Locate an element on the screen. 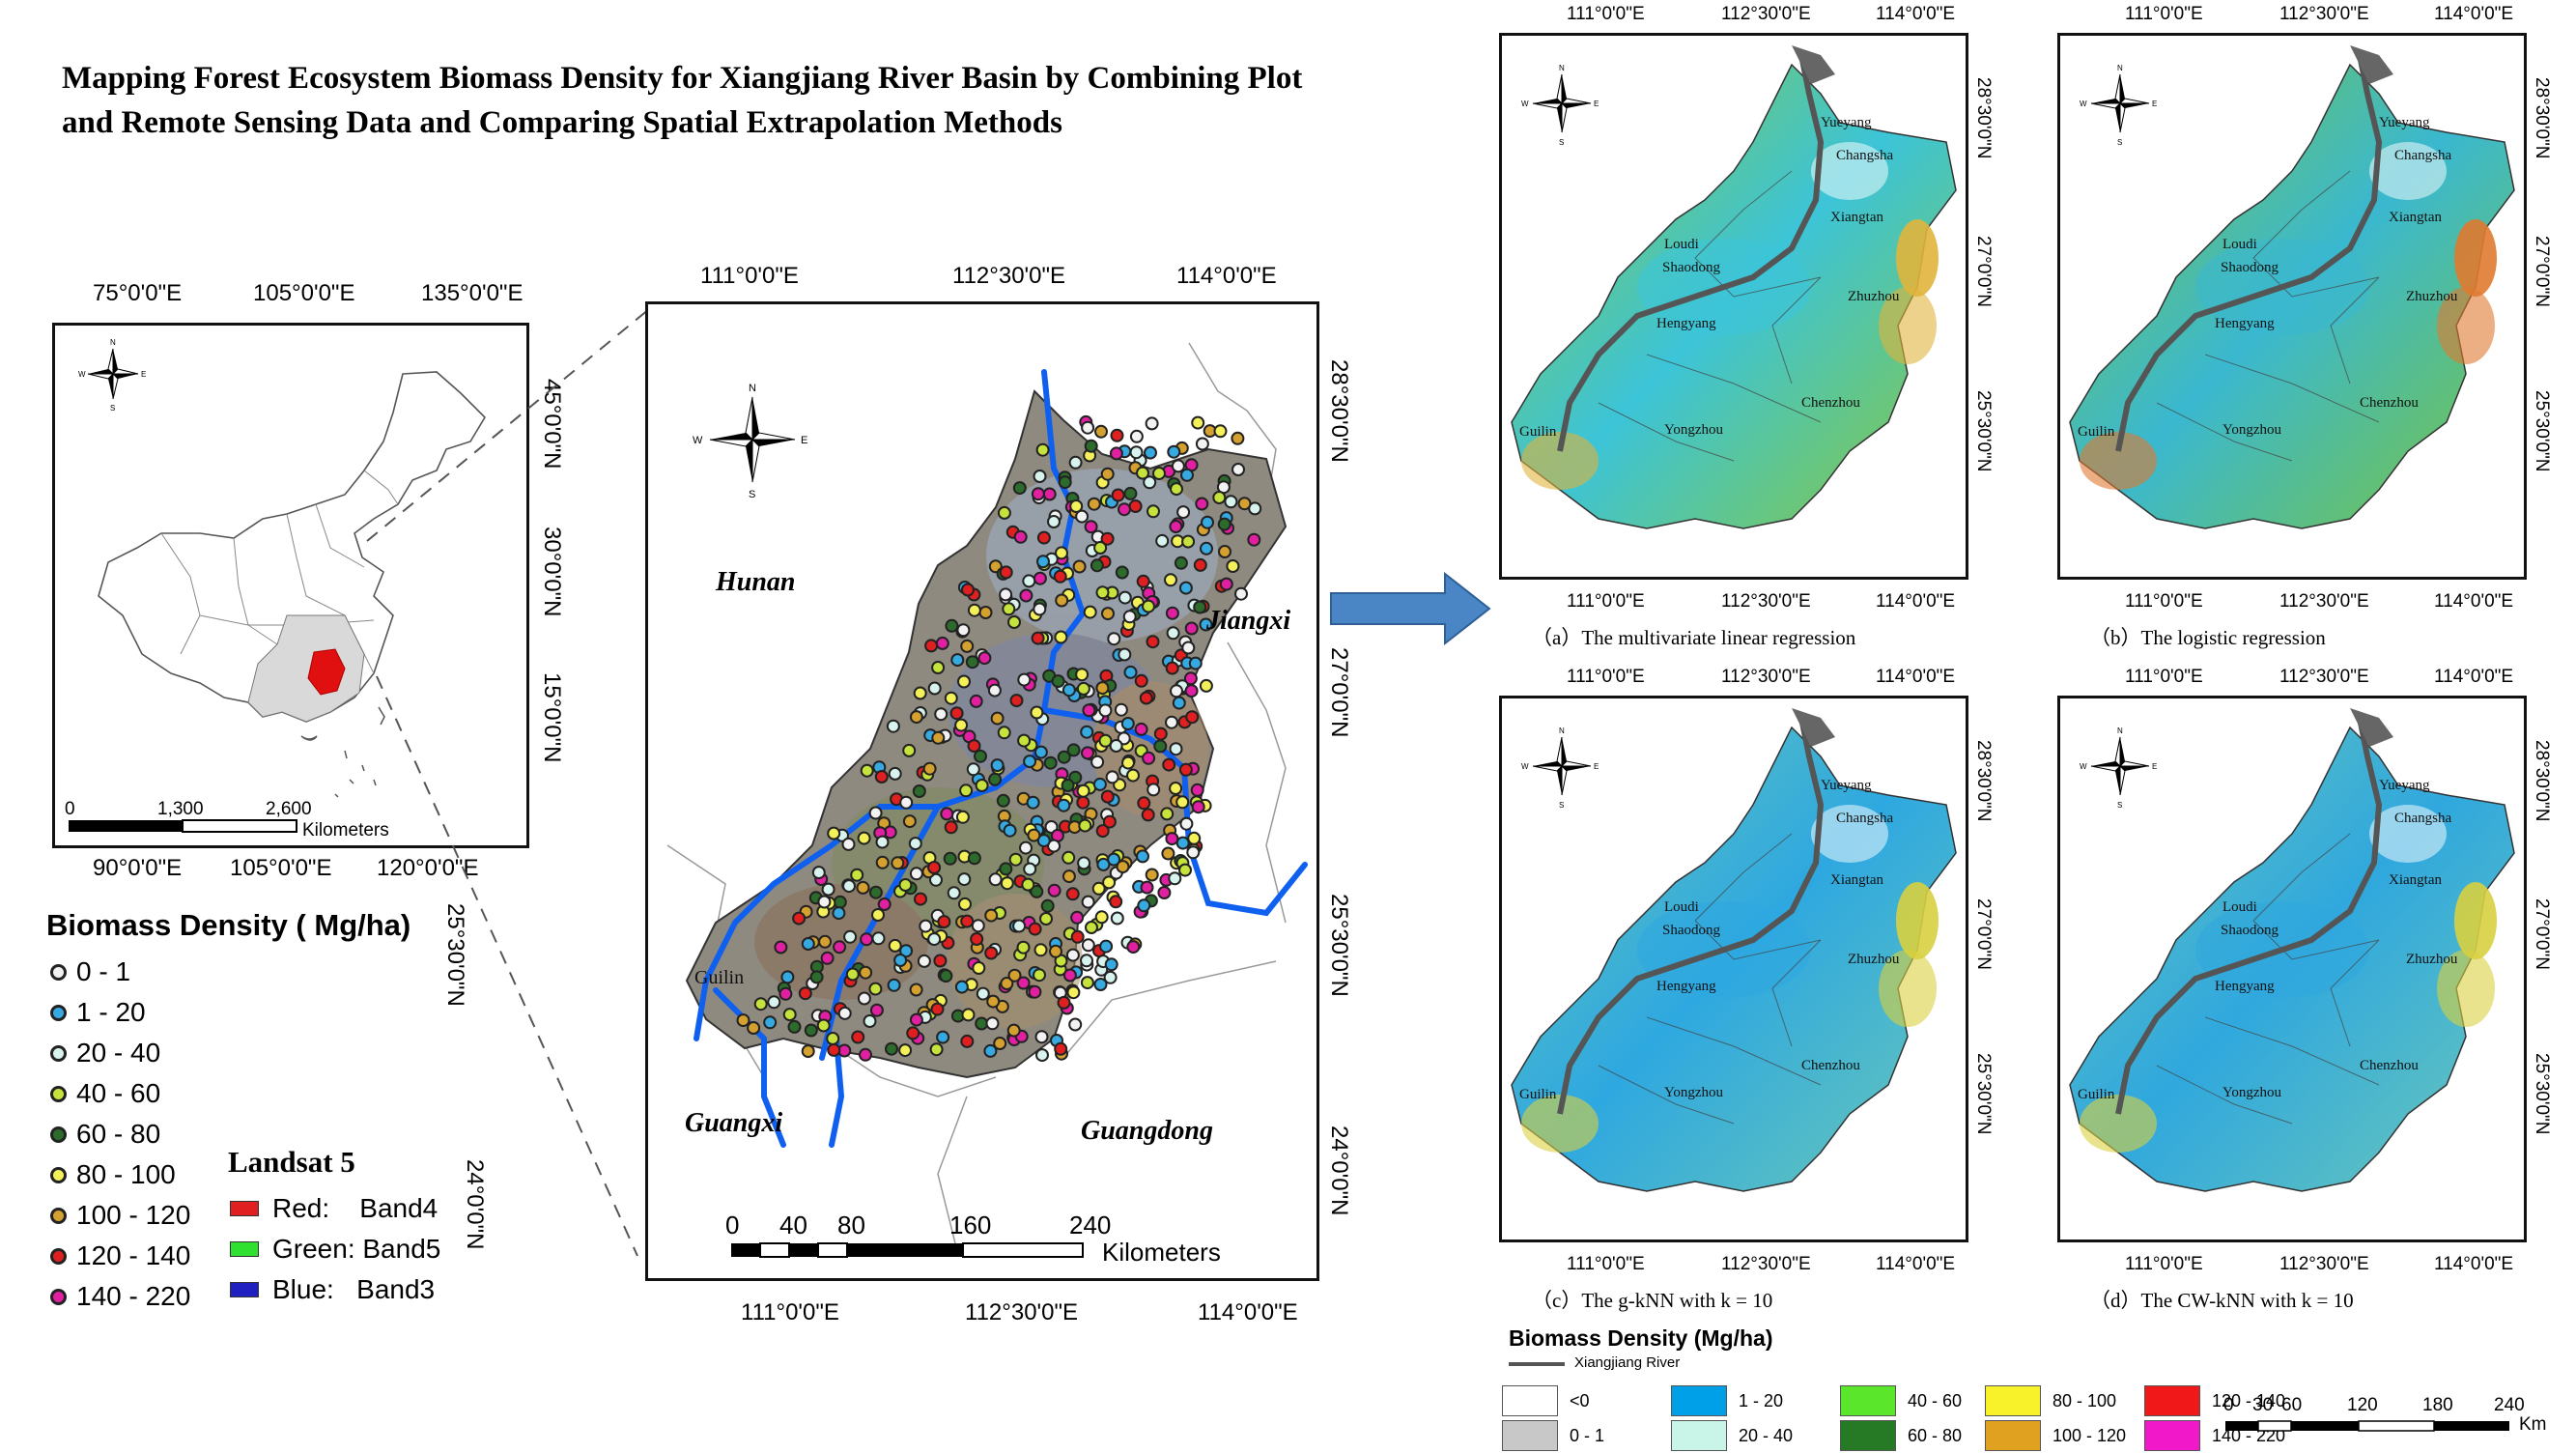 Image resolution: width=2576 pixels, height=1453 pixels. china-scale-2600: 2,600 is located at coordinates (289, 809).